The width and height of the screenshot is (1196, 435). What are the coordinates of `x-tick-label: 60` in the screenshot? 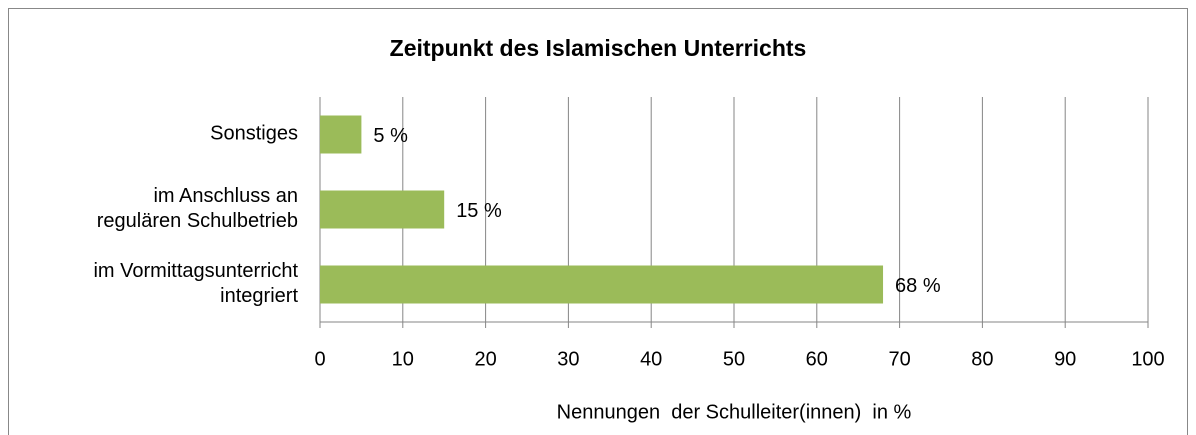 It's located at (817, 359).